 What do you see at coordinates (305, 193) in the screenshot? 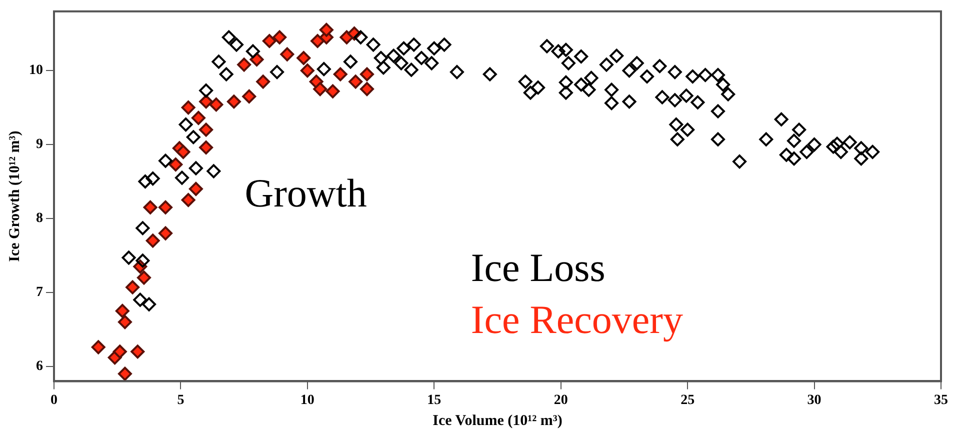
I see `annotation: Growth` at bounding box center [305, 193].